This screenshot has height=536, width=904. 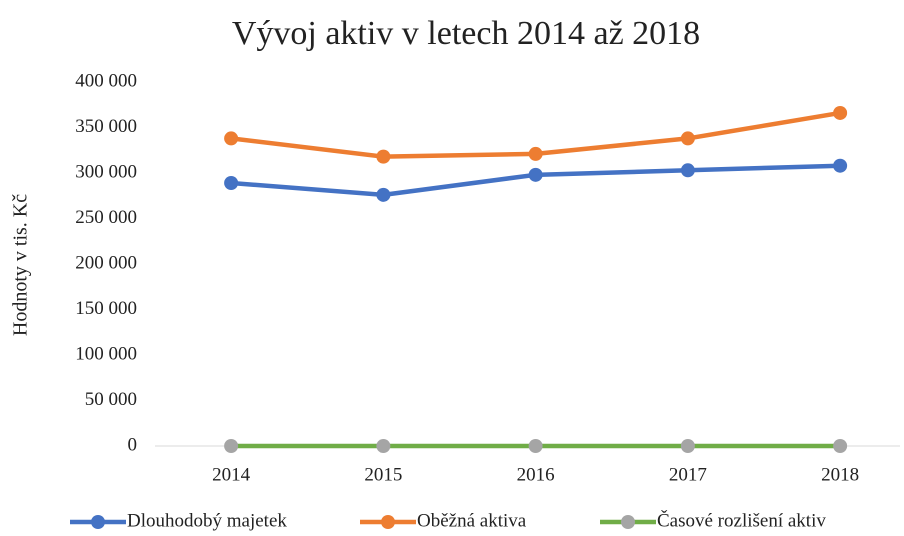 I want to click on x-tick-label: 2015, so click(x=383, y=474).